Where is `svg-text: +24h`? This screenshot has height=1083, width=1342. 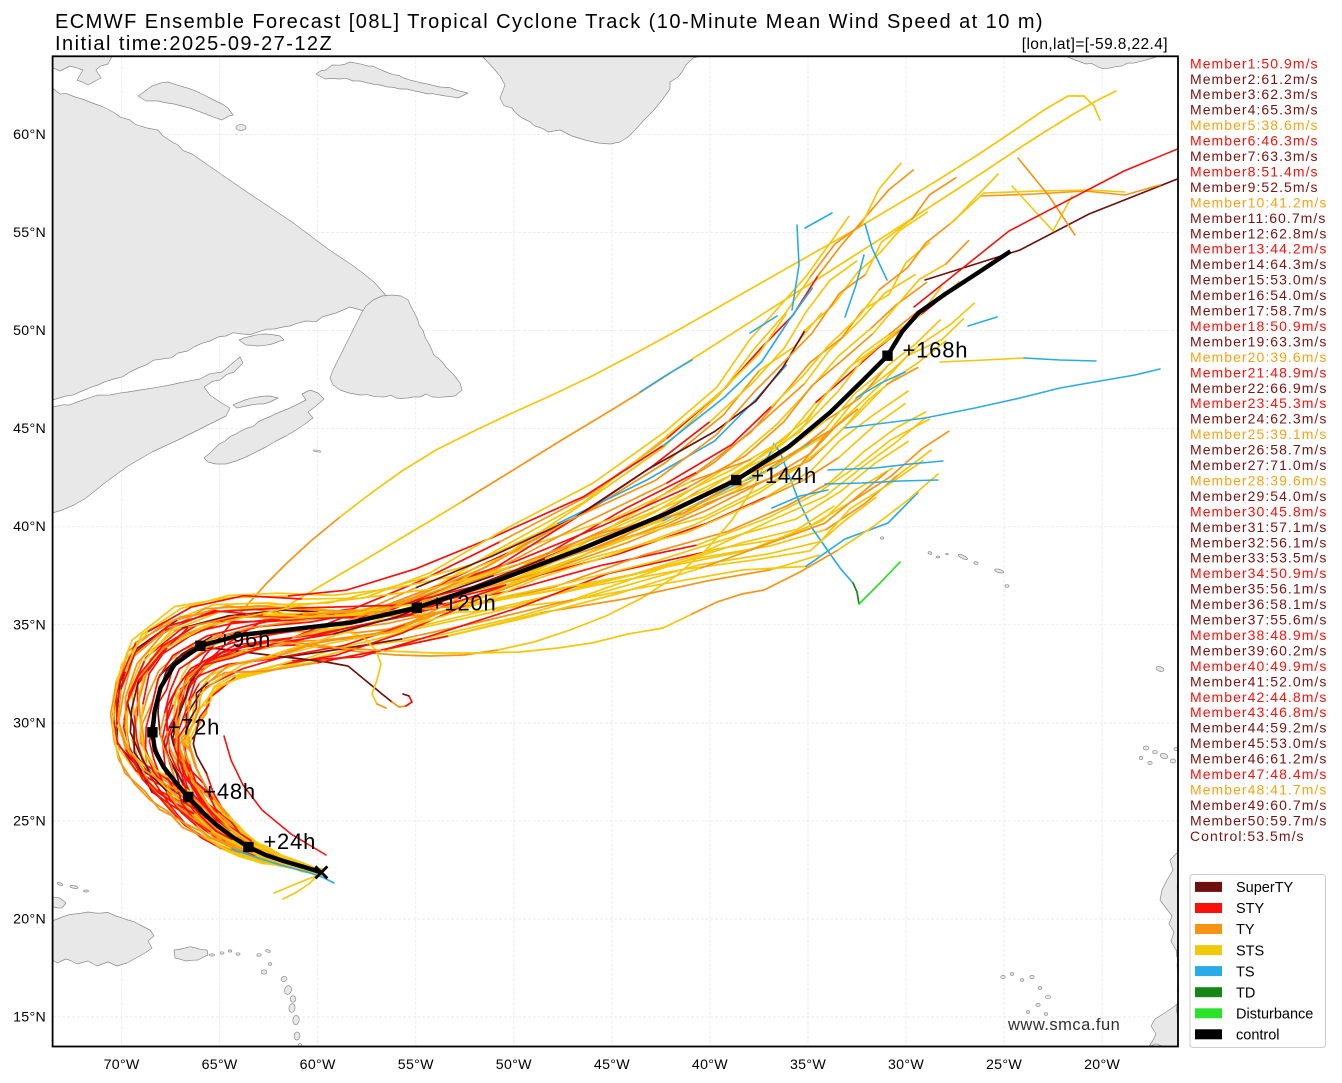
svg-text: +24h is located at coordinates (289, 841).